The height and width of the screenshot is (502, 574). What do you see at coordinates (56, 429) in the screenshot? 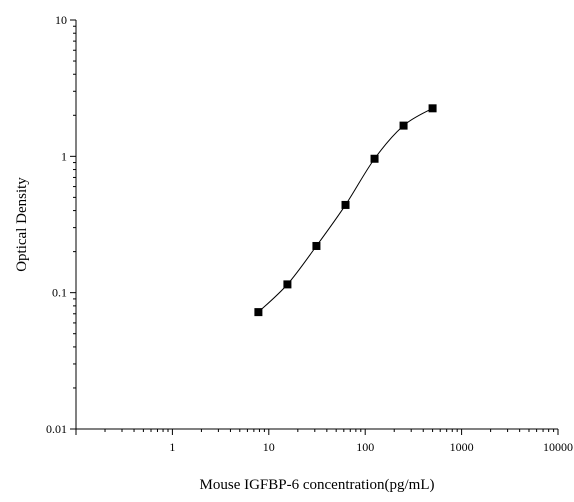
I see `y-tick-label: 0.01` at bounding box center [56, 429].